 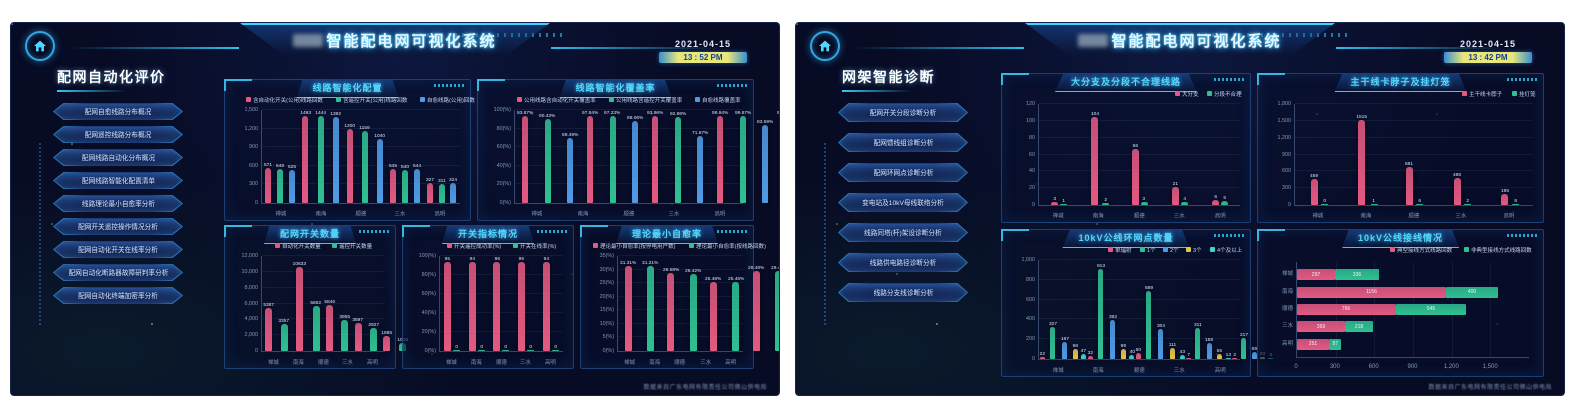 What do you see at coordinates (1371, 292) in the screenshot?
I see `stacked-segment: 1156` at bounding box center [1371, 292].